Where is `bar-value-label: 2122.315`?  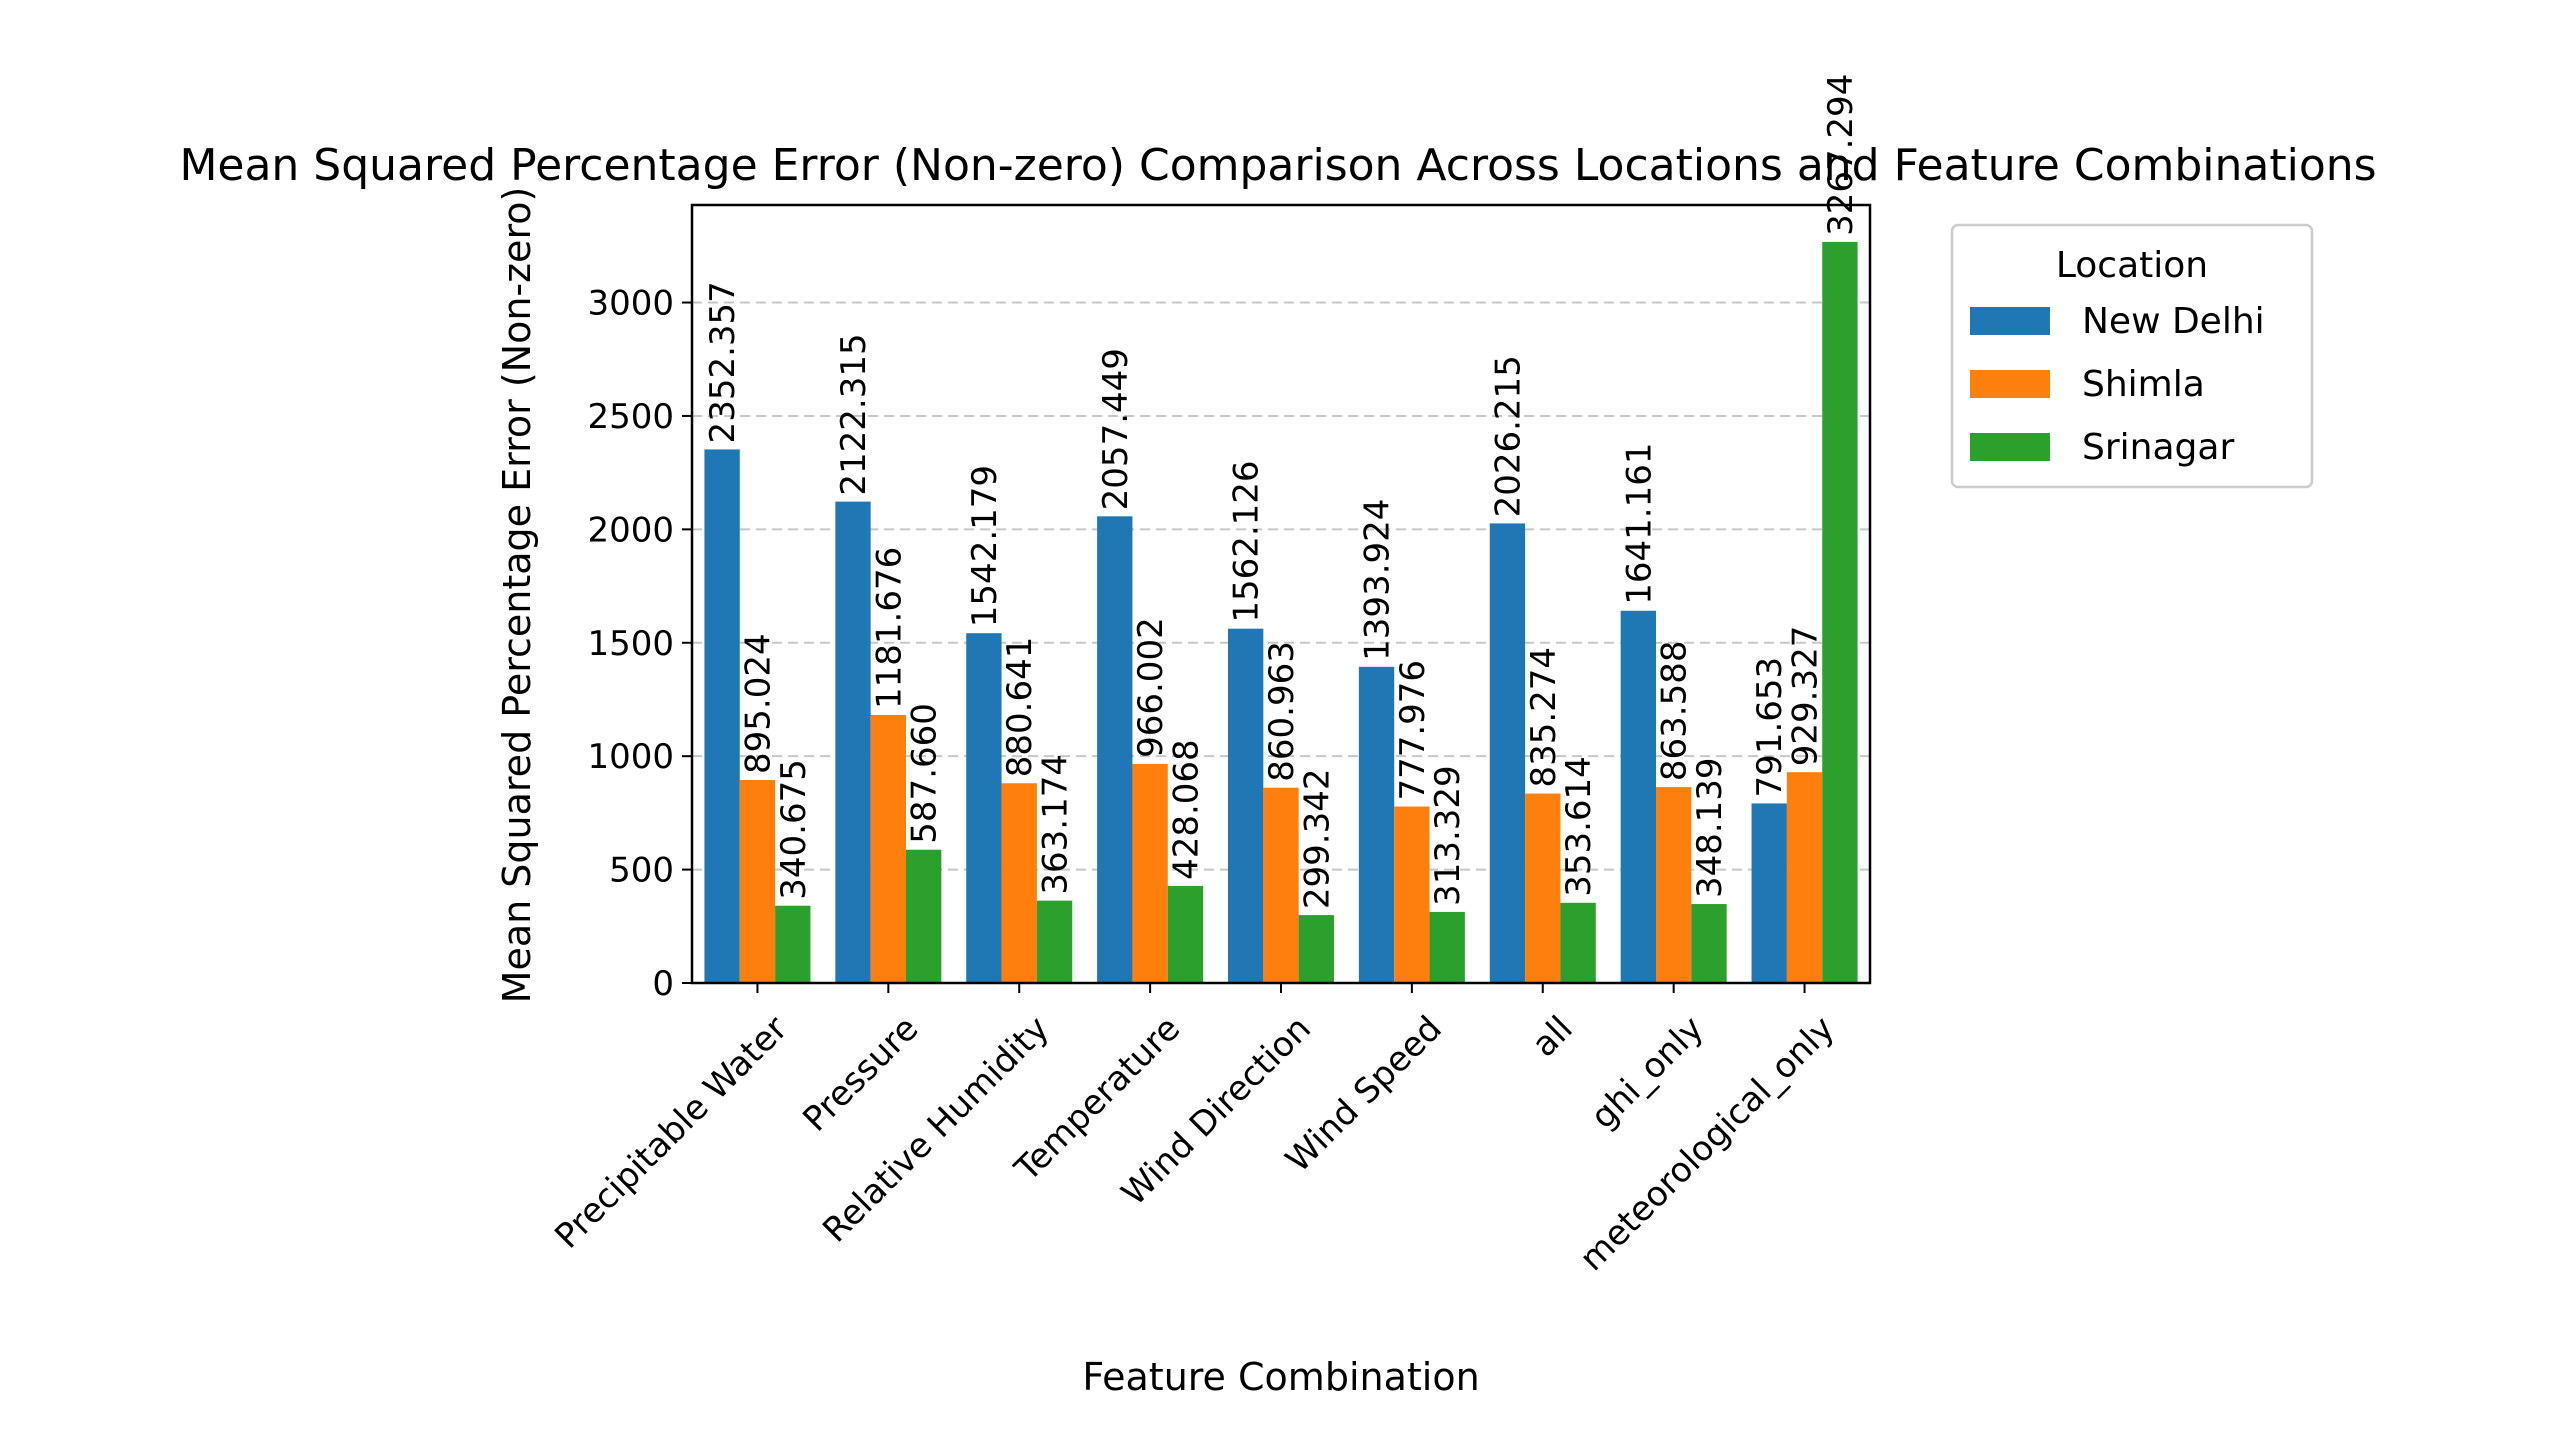
bar-value-label: 2122.315 is located at coordinates (854, 414).